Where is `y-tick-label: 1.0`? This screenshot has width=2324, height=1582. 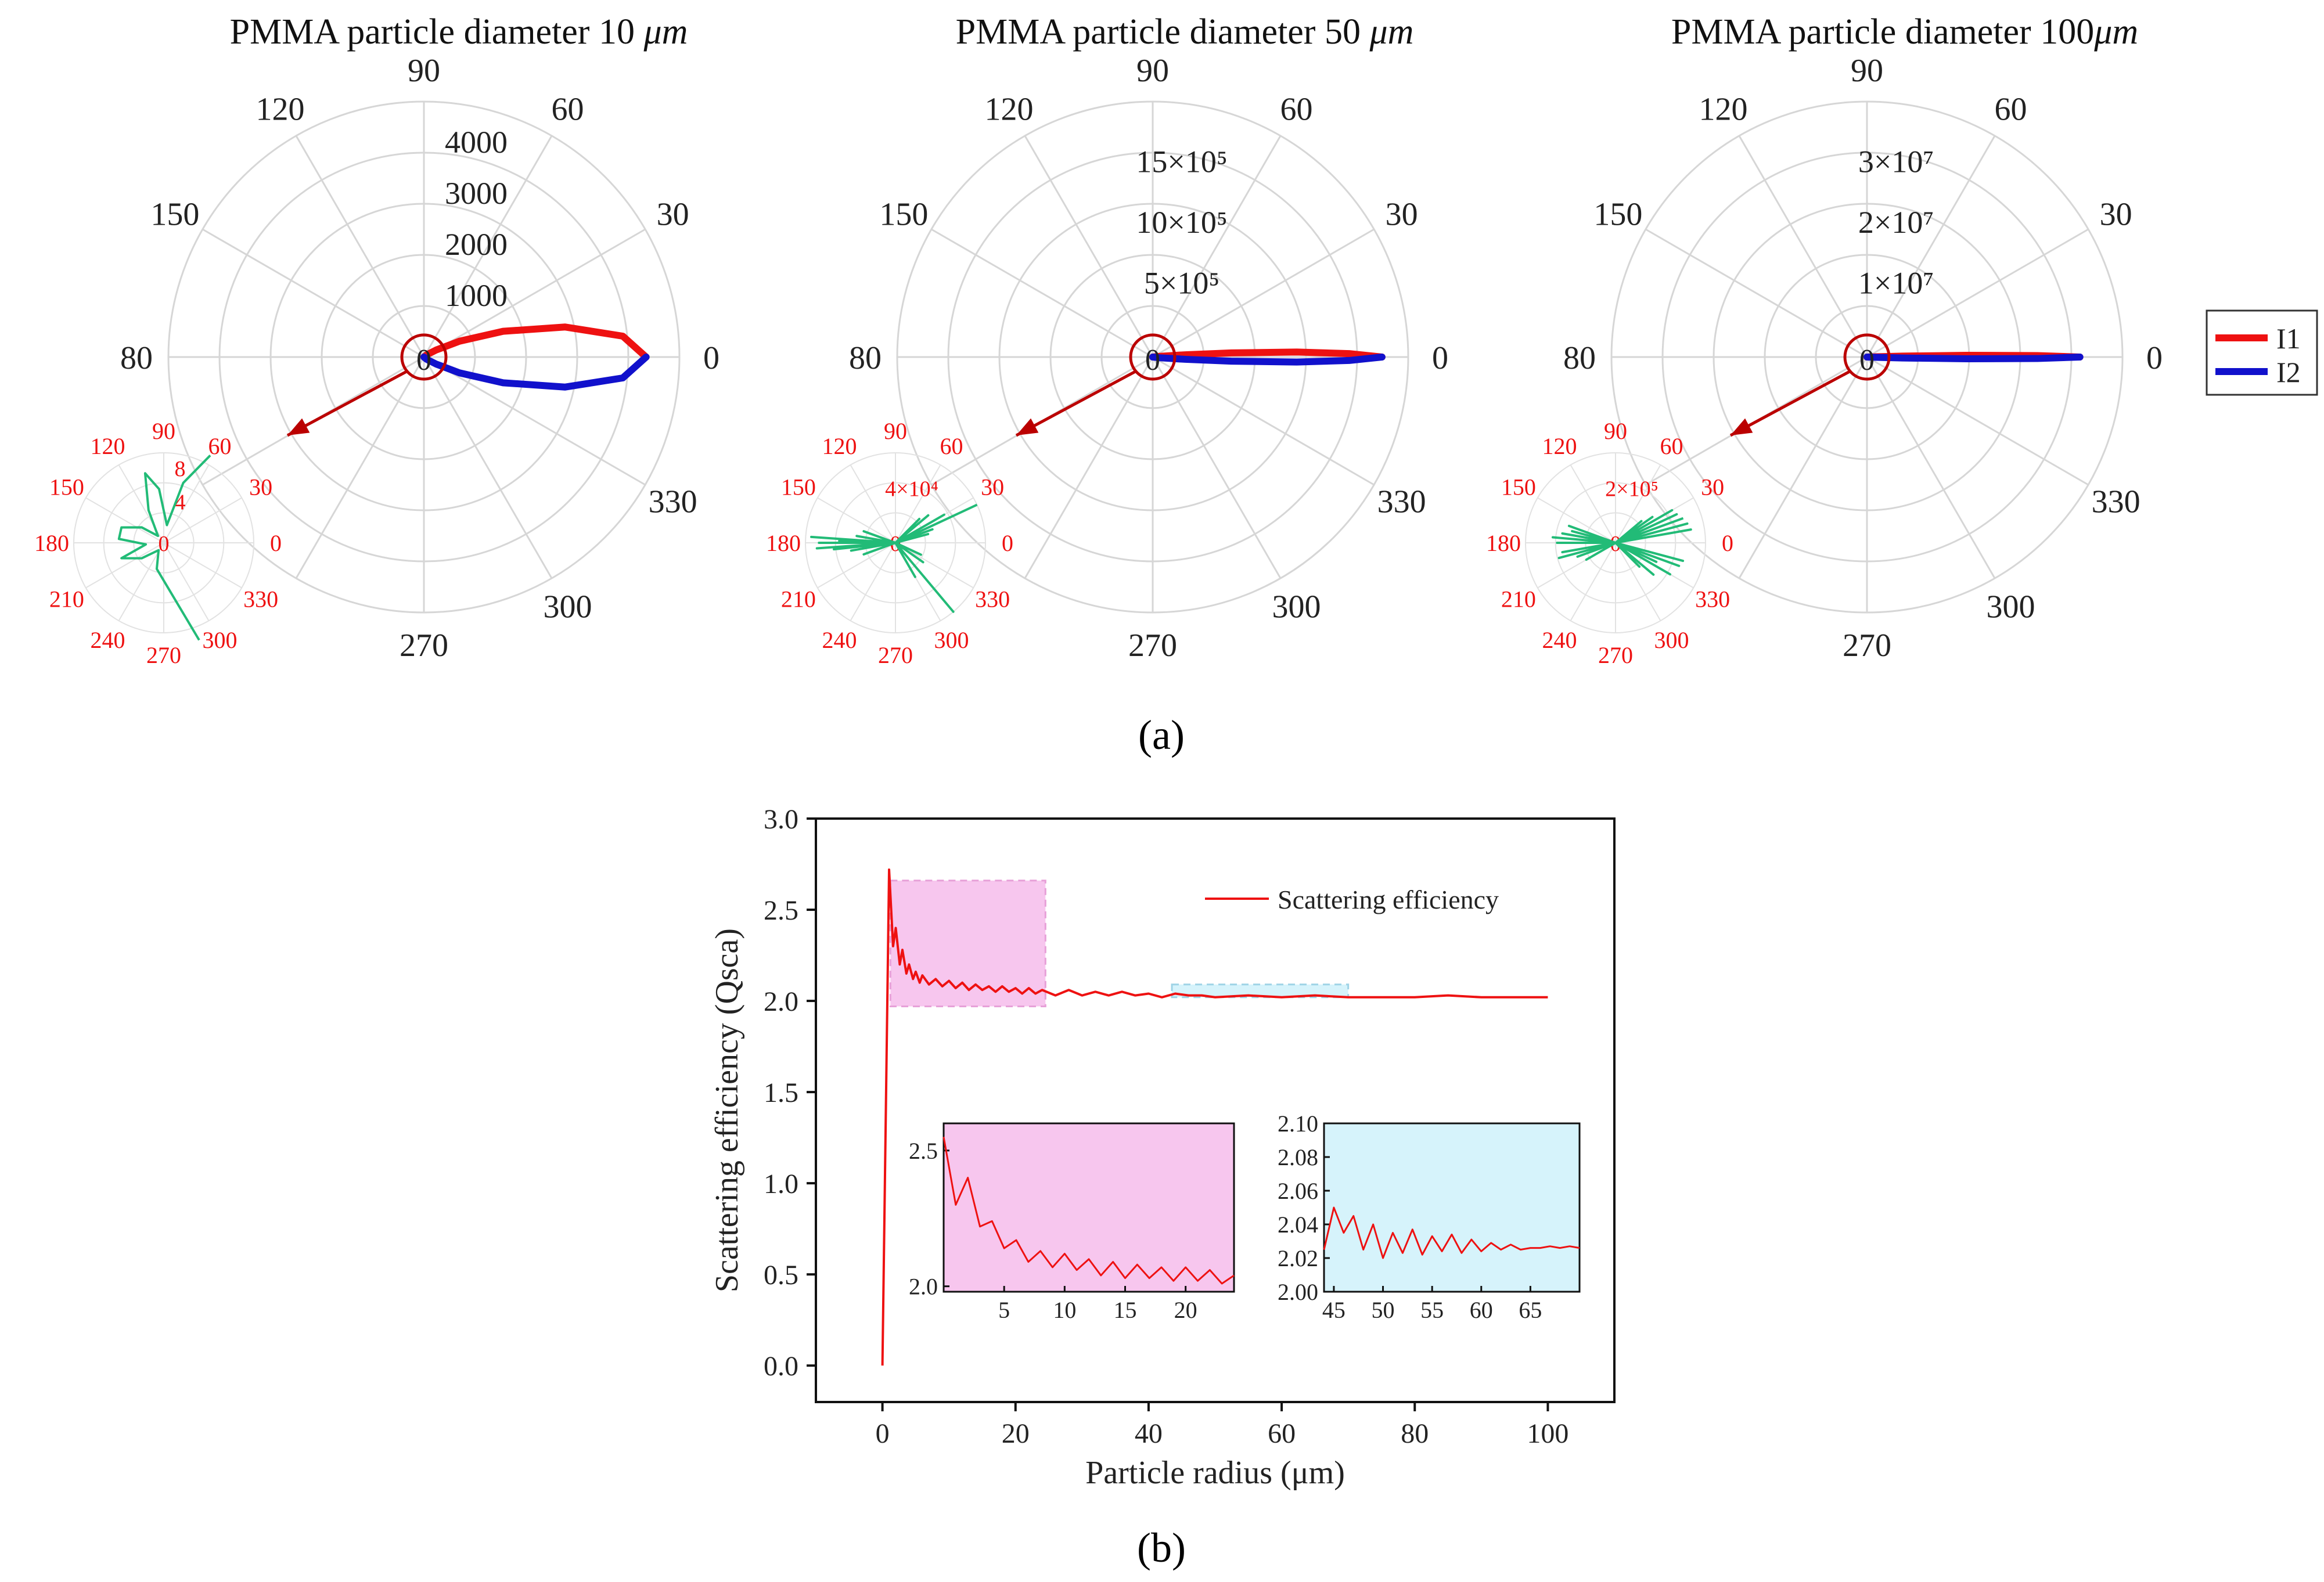
y-tick-label: 1.0 is located at coordinates (781, 1184).